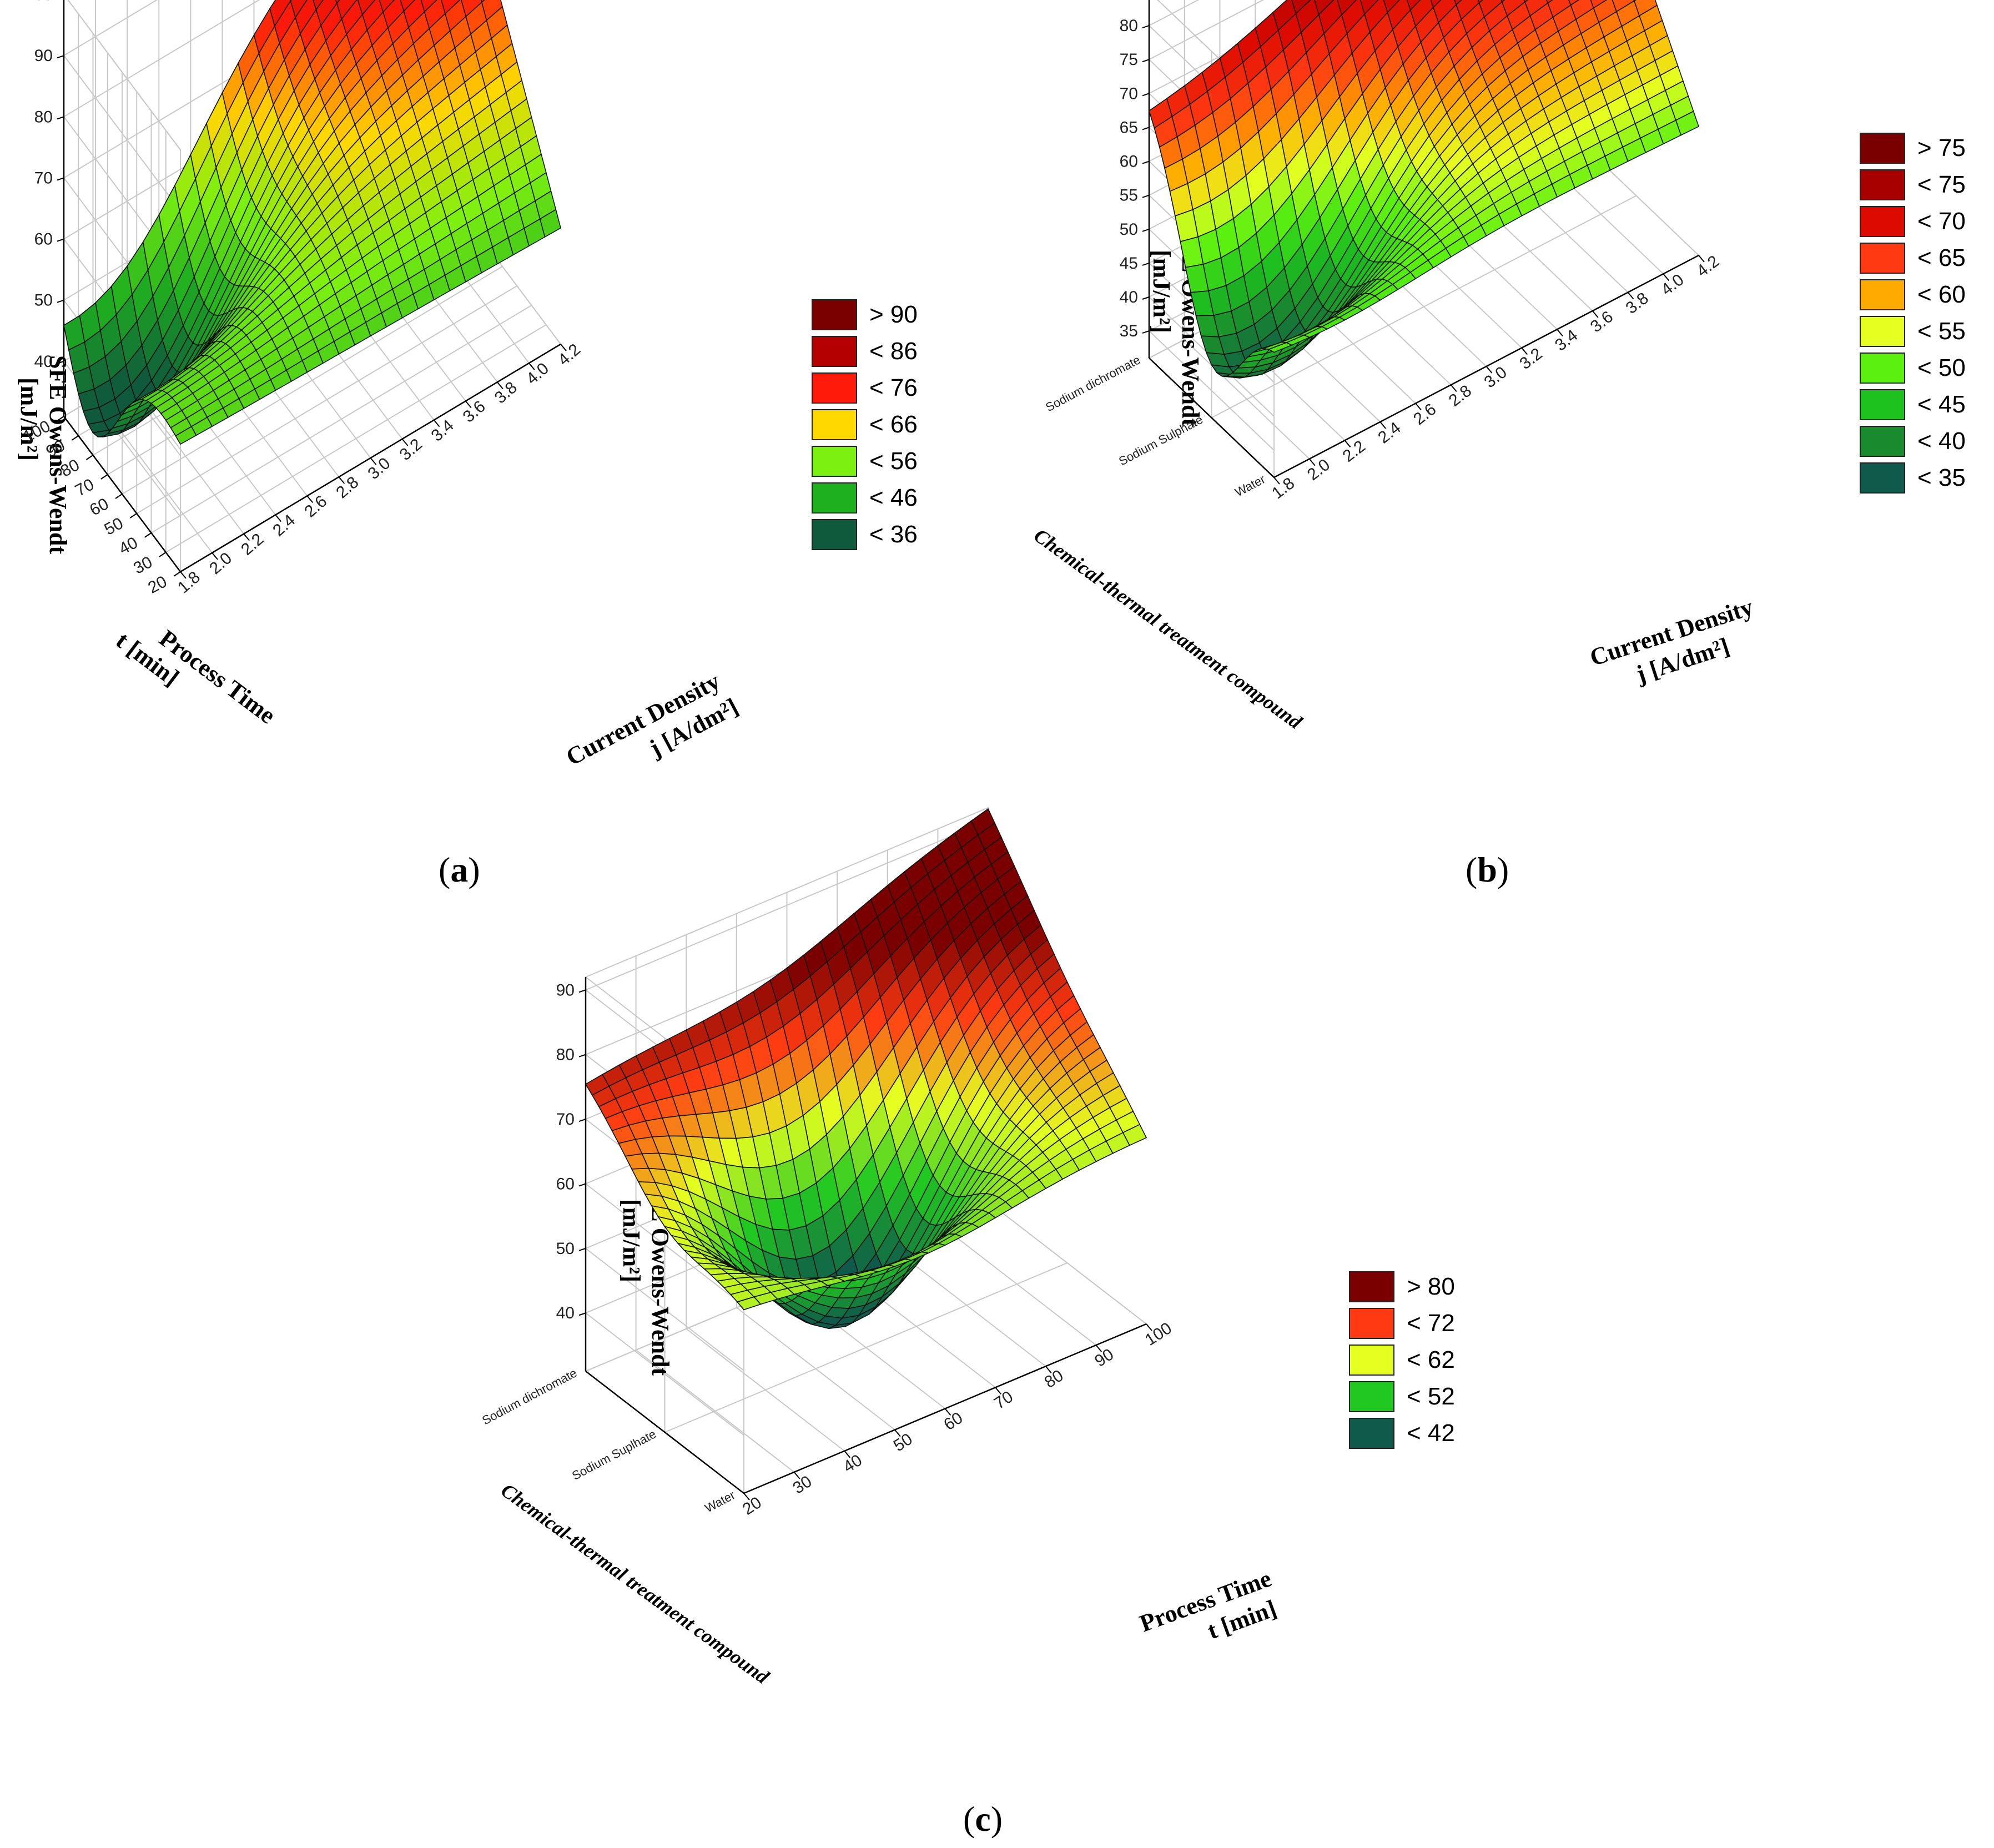 The width and height of the screenshot is (1994, 1848). I want to click on chart-c-z-tick-label: 60, so click(565, 1184).